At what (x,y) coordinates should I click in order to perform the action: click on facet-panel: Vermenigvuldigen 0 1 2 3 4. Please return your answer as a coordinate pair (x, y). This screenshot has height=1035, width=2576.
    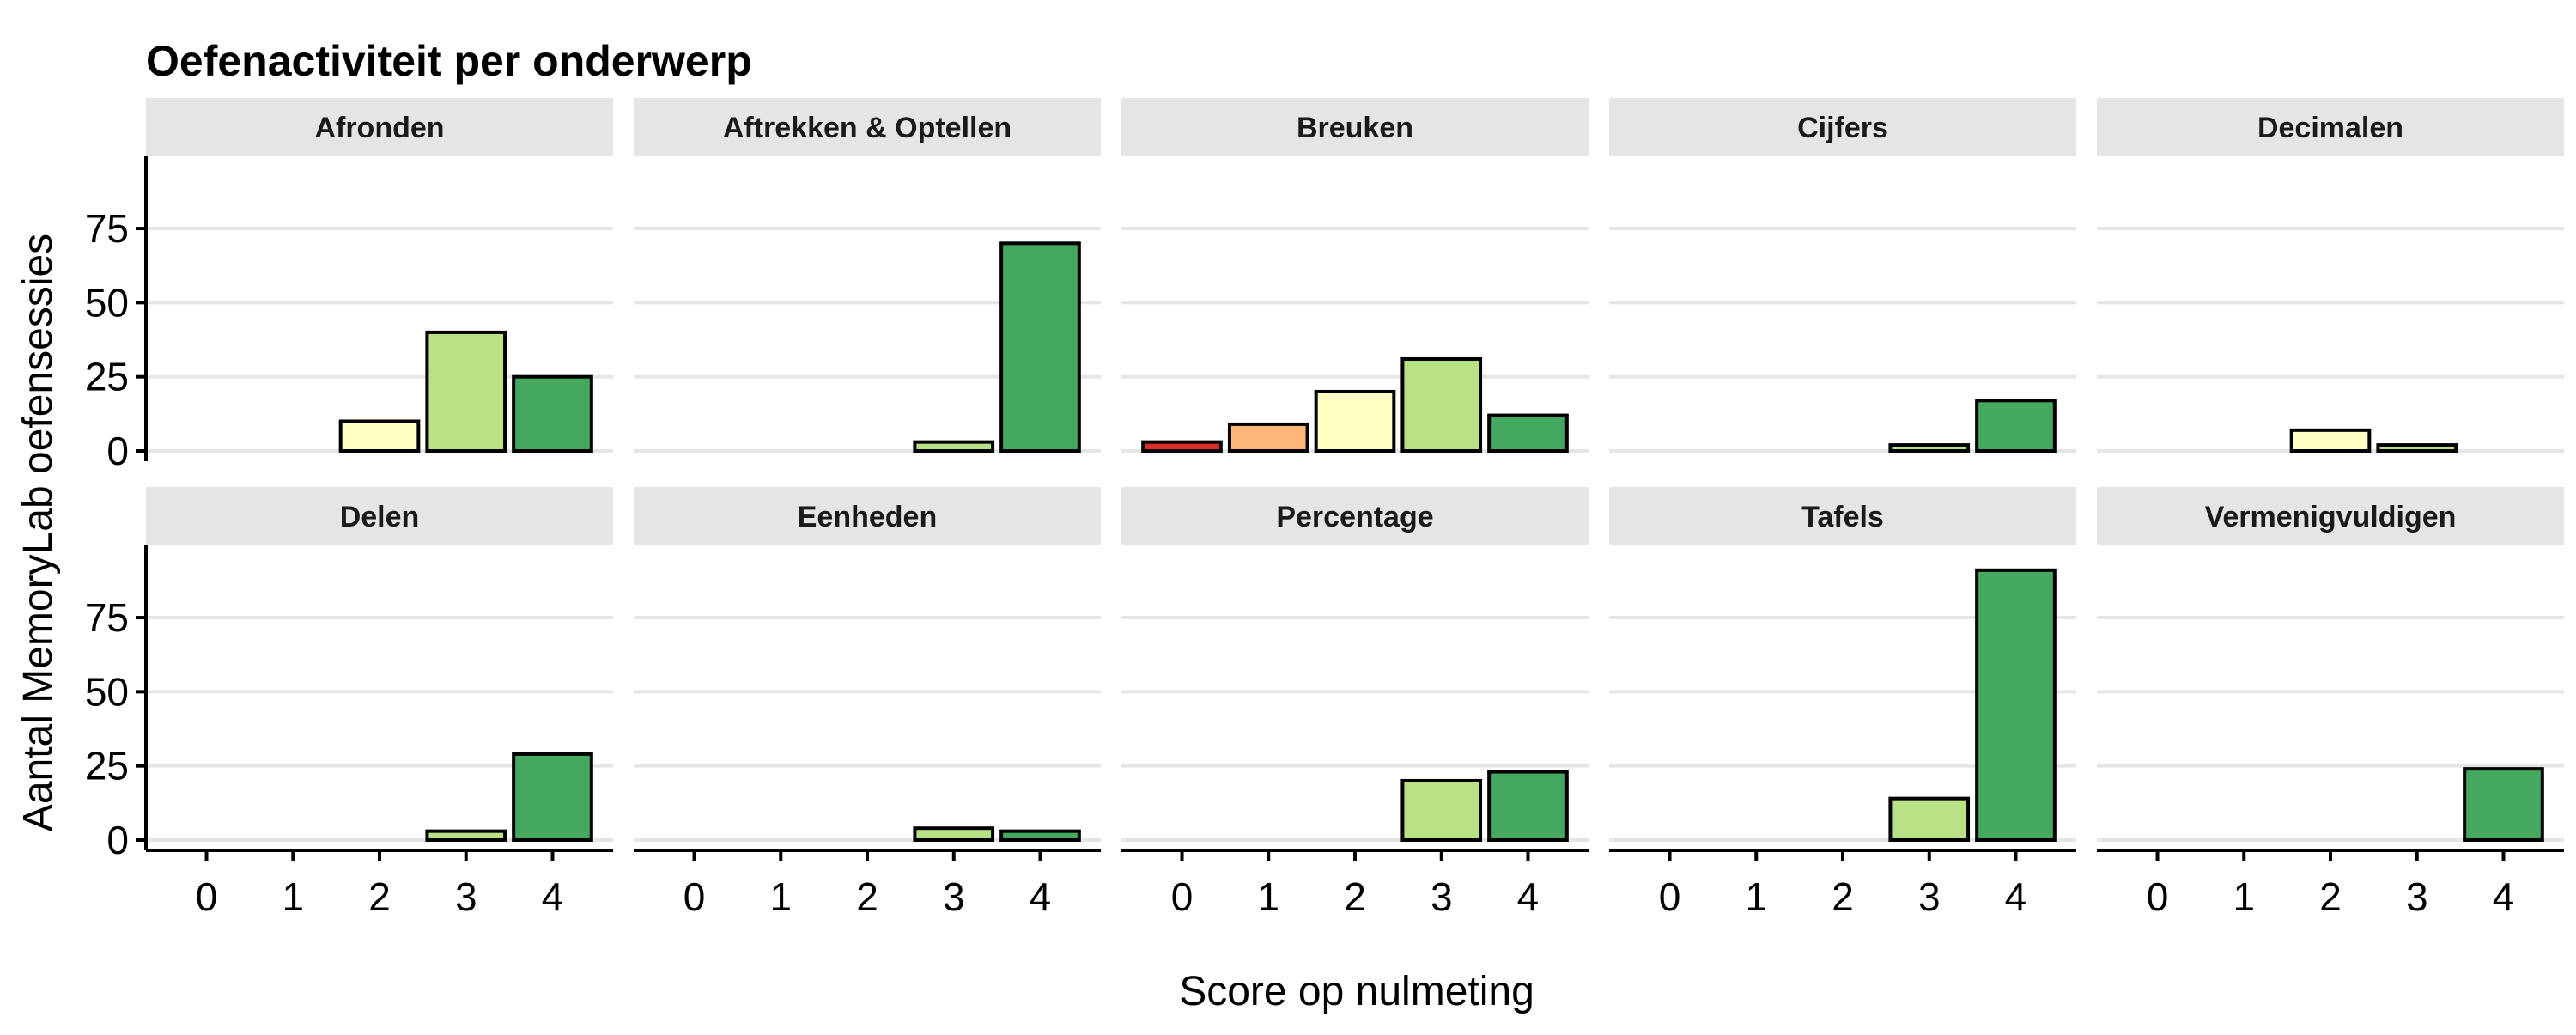
    Looking at the image, I should click on (2331, 703).